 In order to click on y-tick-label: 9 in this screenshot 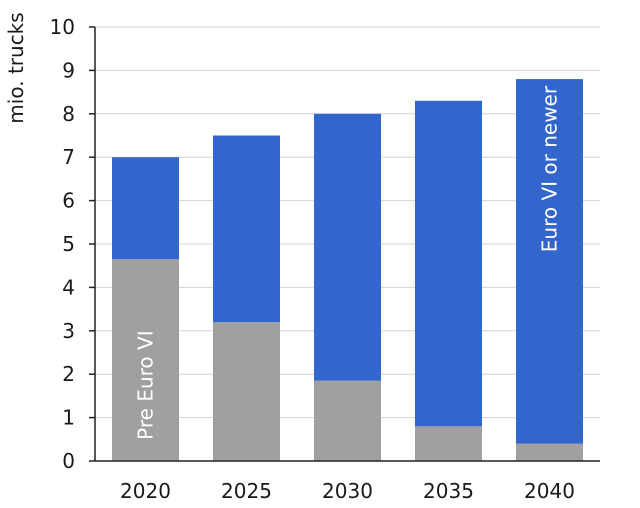, I will do `click(68, 70)`.